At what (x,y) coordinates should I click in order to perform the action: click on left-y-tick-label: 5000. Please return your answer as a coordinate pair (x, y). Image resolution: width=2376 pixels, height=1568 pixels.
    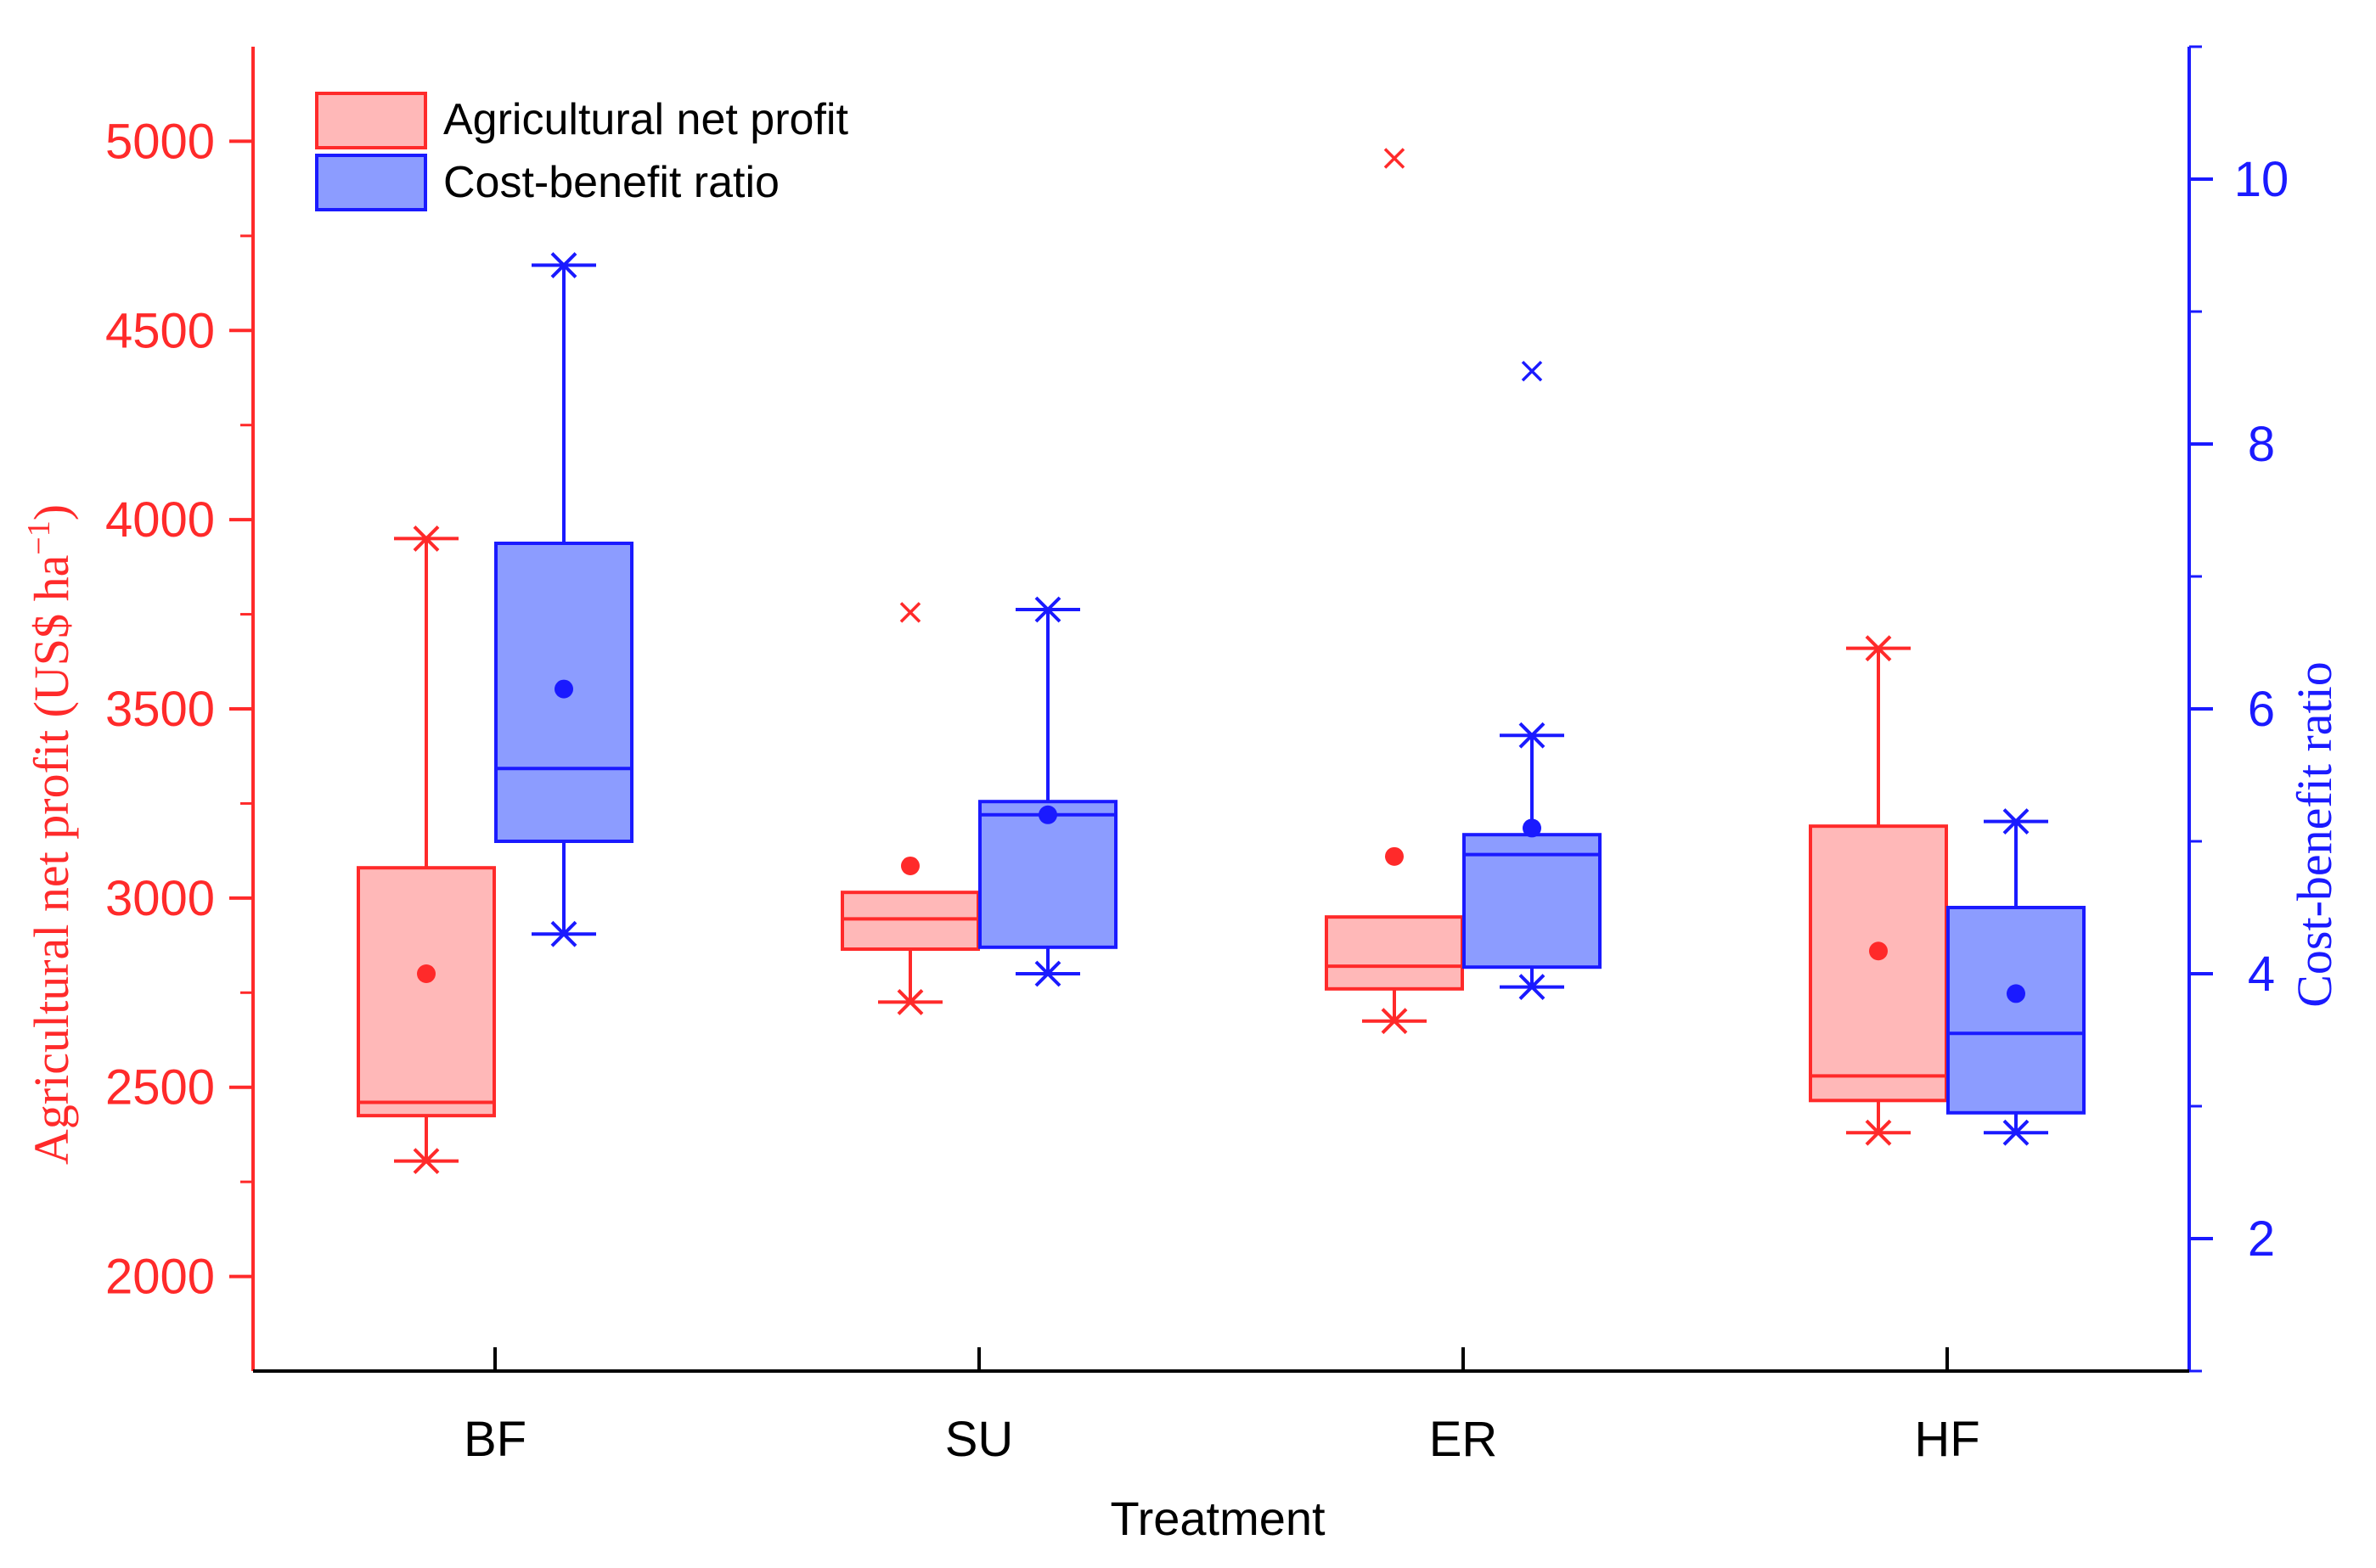
    Looking at the image, I should click on (160, 141).